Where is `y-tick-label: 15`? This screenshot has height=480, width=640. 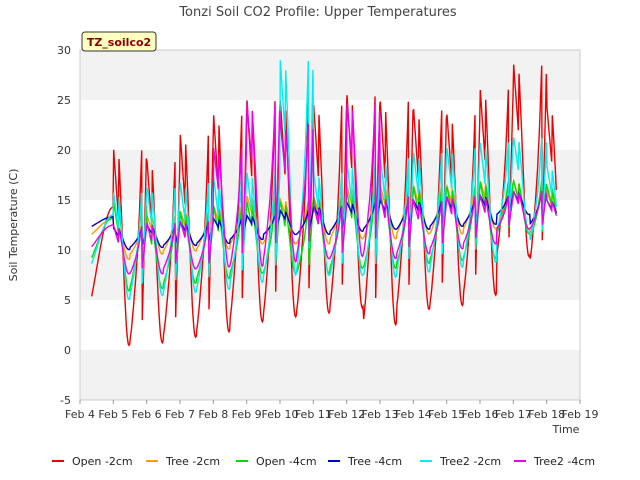 y-tick-label: 15 is located at coordinates (64, 200).